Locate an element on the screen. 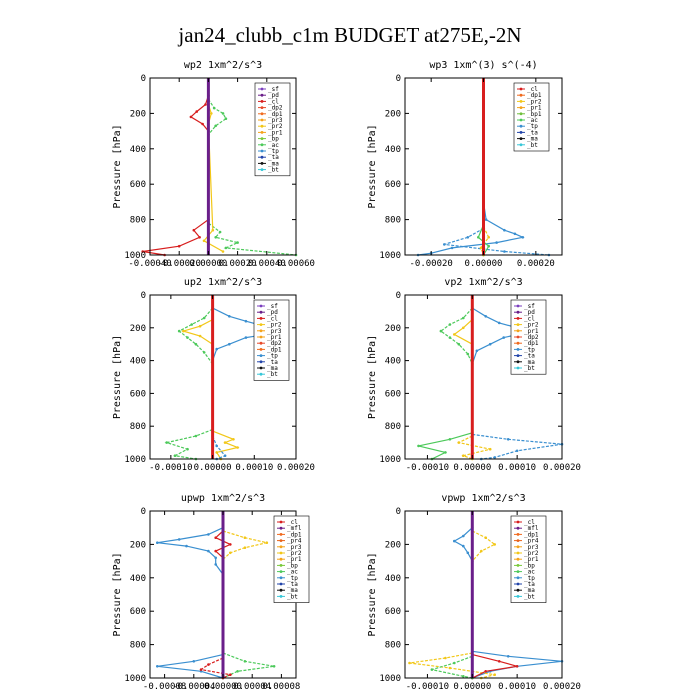 This screenshot has width=700, height=700. x-tick-label: -0.00008 is located at coordinates (164, 687).